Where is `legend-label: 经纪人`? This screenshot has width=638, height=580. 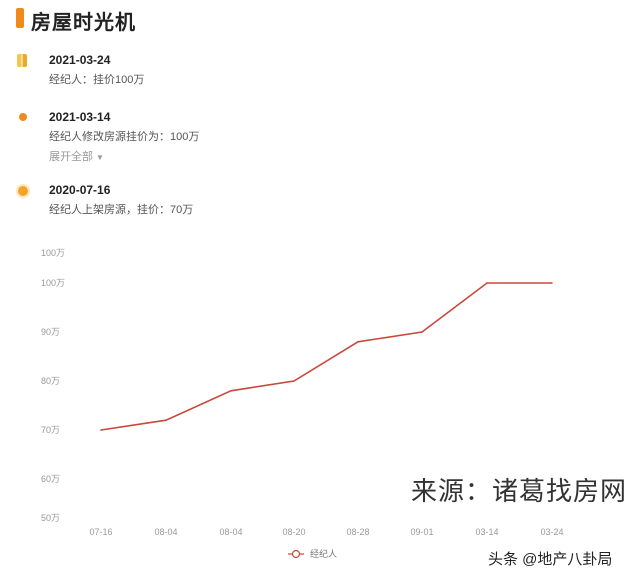
legend-label: 经纪人 is located at coordinates (323, 553).